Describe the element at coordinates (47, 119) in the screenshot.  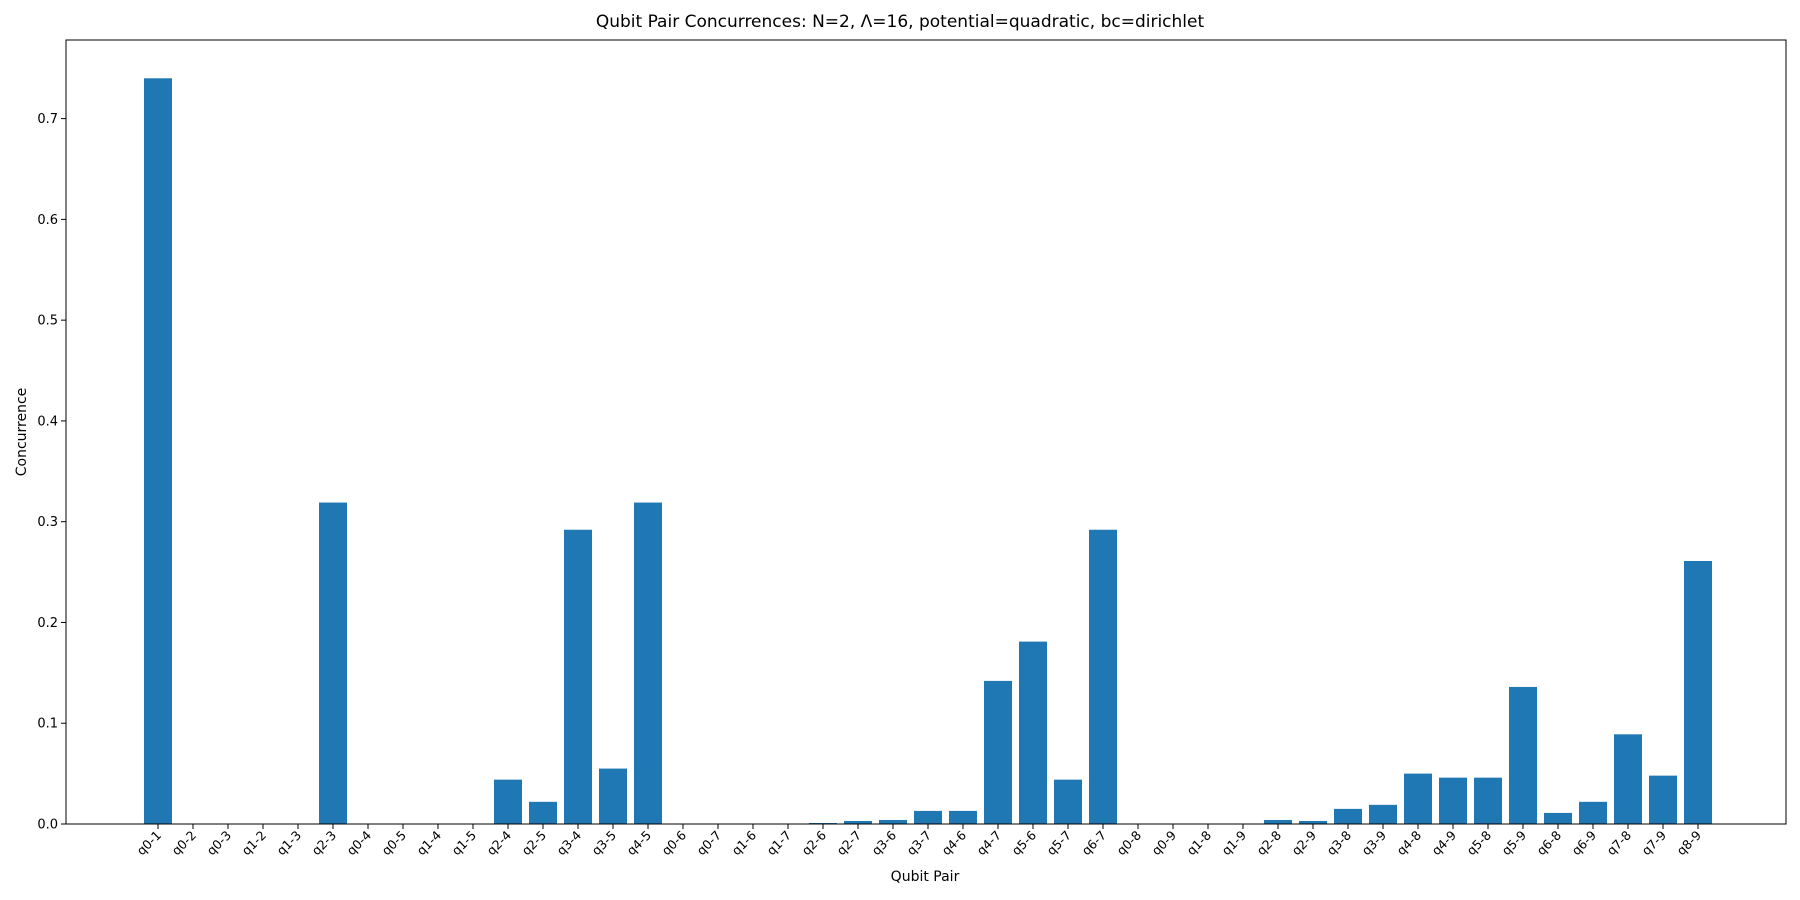
I see `y-tick-label: 0.7` at that location.